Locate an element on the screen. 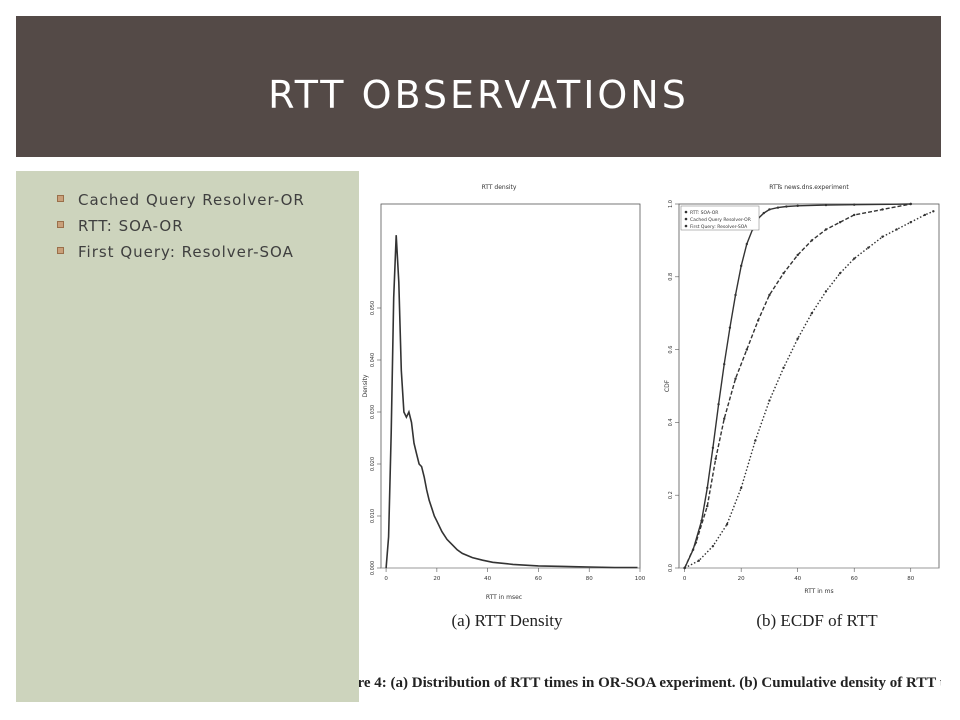 The height and width of the screenshot is (720, 960). y-tick-label: 0.6 is located at coordinates (671, 350).